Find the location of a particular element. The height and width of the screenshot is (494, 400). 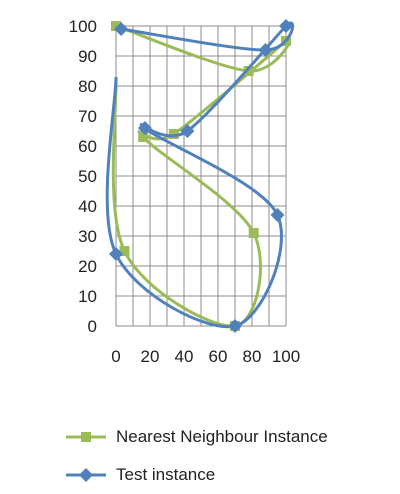

y-tick-label: 40 is located at coordinates (87, 206).